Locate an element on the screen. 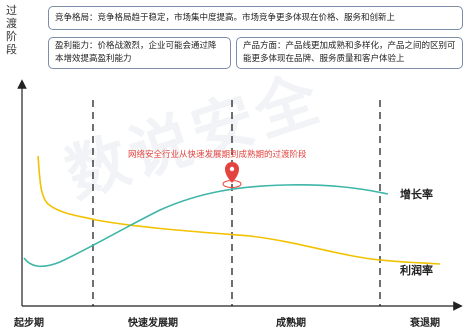 The width and height of the screenshot is (464, 330). note-competition: 竞争格局：竞争格局趋于稳定，市场集中度提高。市场竞争更多体现在价格、服务和创新上 is located at coordinates (255, 18).